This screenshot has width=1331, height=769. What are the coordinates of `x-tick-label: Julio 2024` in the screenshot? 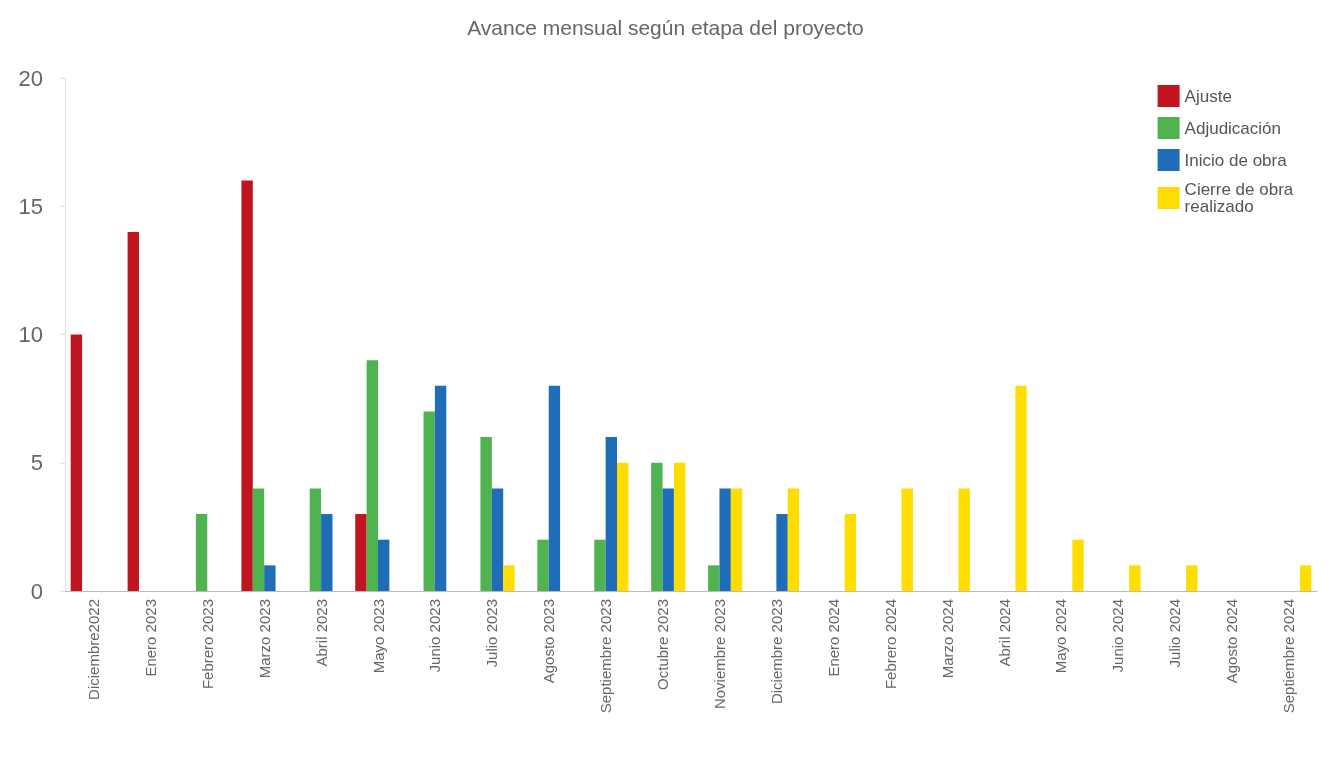 It's located at (1175, 633).